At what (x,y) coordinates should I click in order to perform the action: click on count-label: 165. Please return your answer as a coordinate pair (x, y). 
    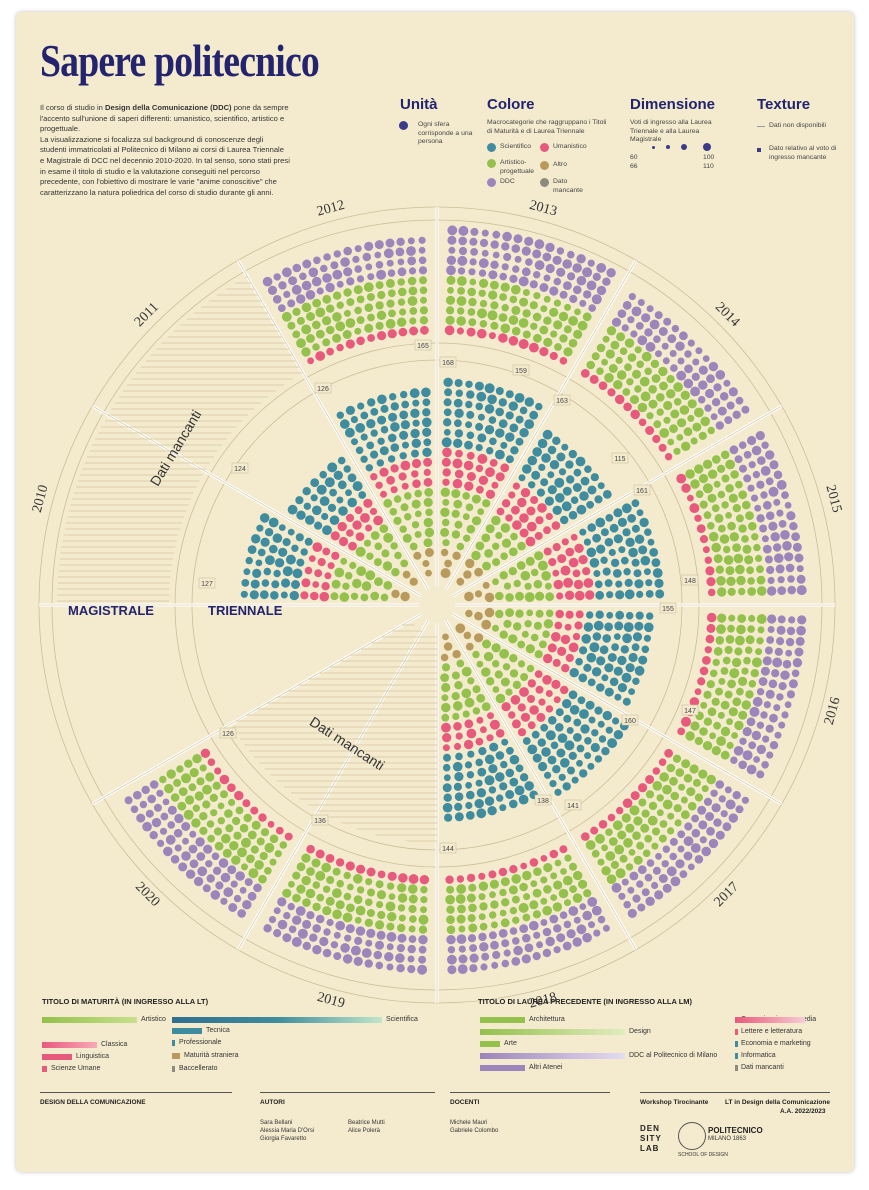
    Looking at the image, I should click on (423, 346).